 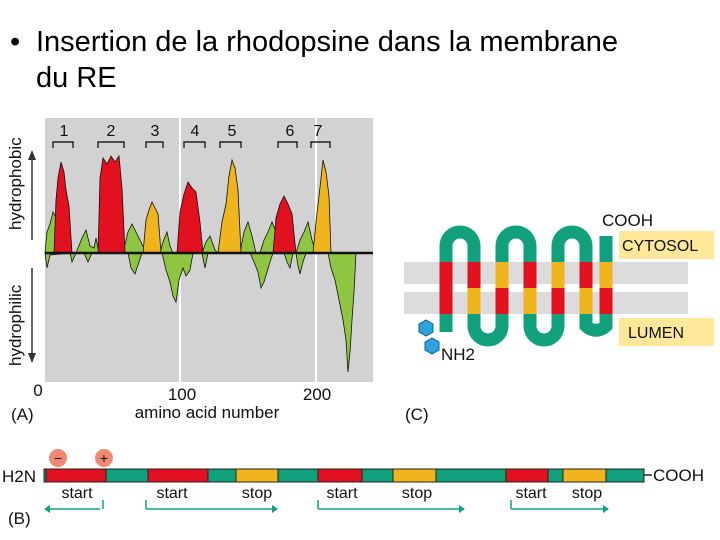 What do you see at coordinates (15, 183) in the screenshot?
I see `y-label-hydrophobic: hydrophobic` at bounding box center [15, 183].